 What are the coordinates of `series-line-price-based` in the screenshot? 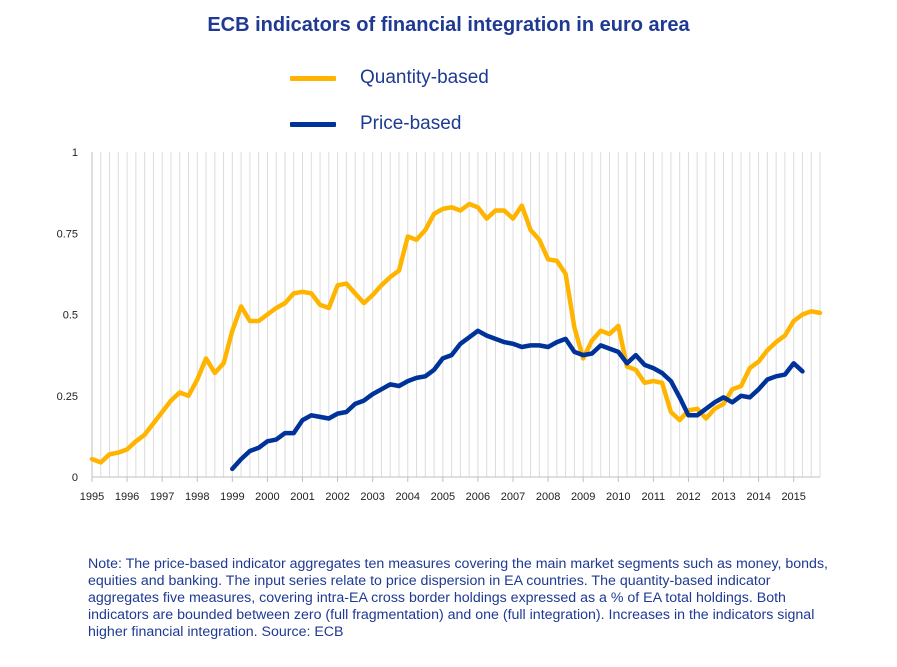 It's located at (517, 400).